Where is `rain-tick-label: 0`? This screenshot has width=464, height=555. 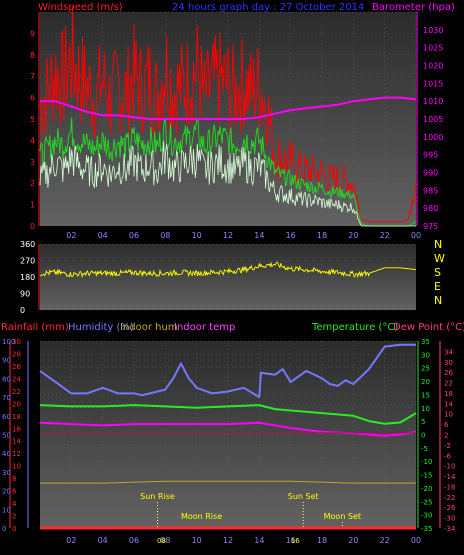
rain-tick-label: 0 is located at coordinates (14, 529).